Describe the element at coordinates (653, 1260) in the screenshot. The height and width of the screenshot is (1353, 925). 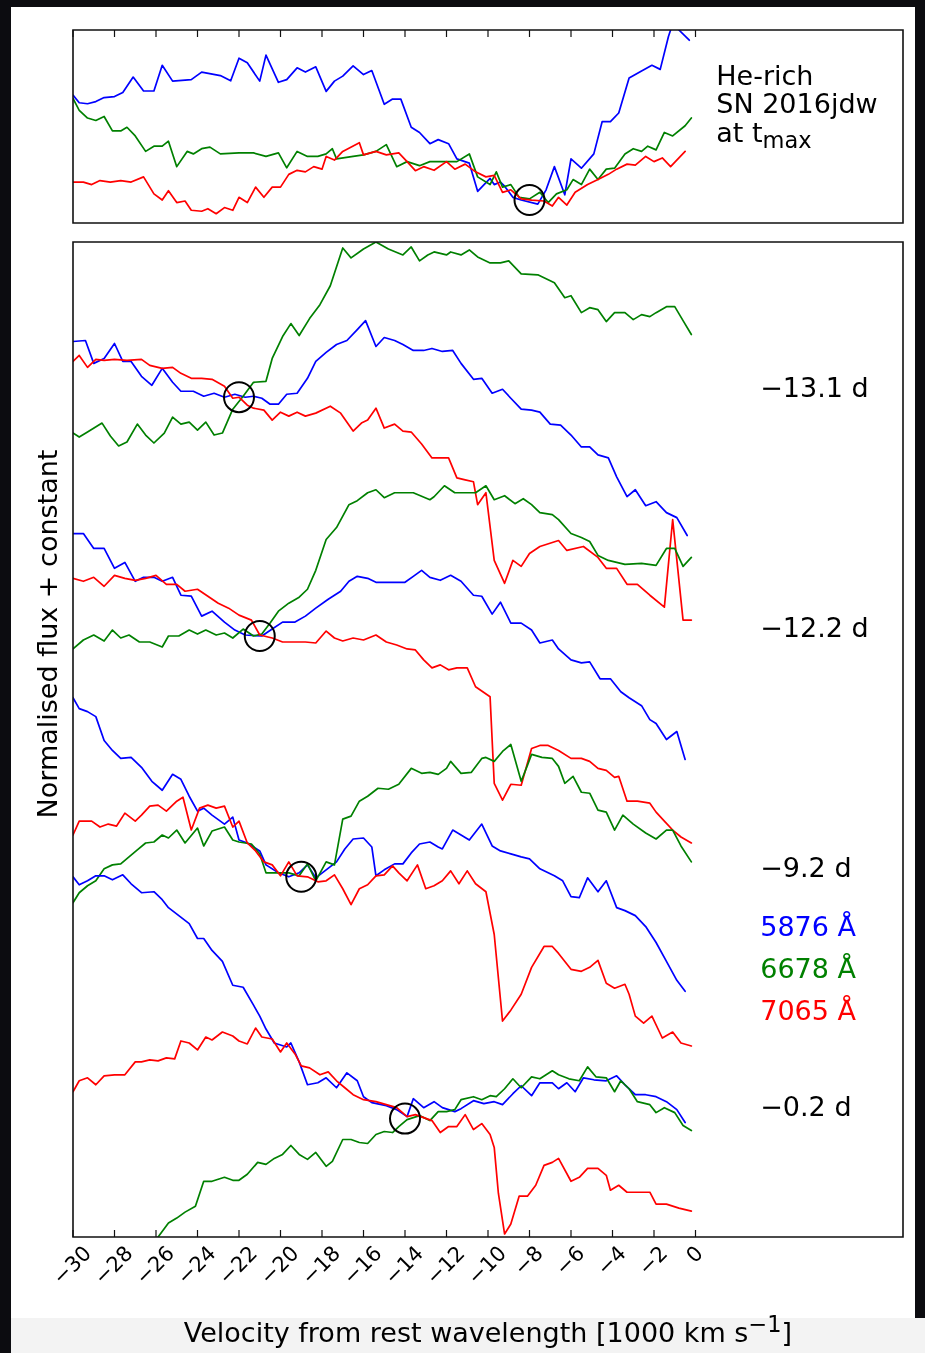
I see `x-tick-label: −2` at that location.